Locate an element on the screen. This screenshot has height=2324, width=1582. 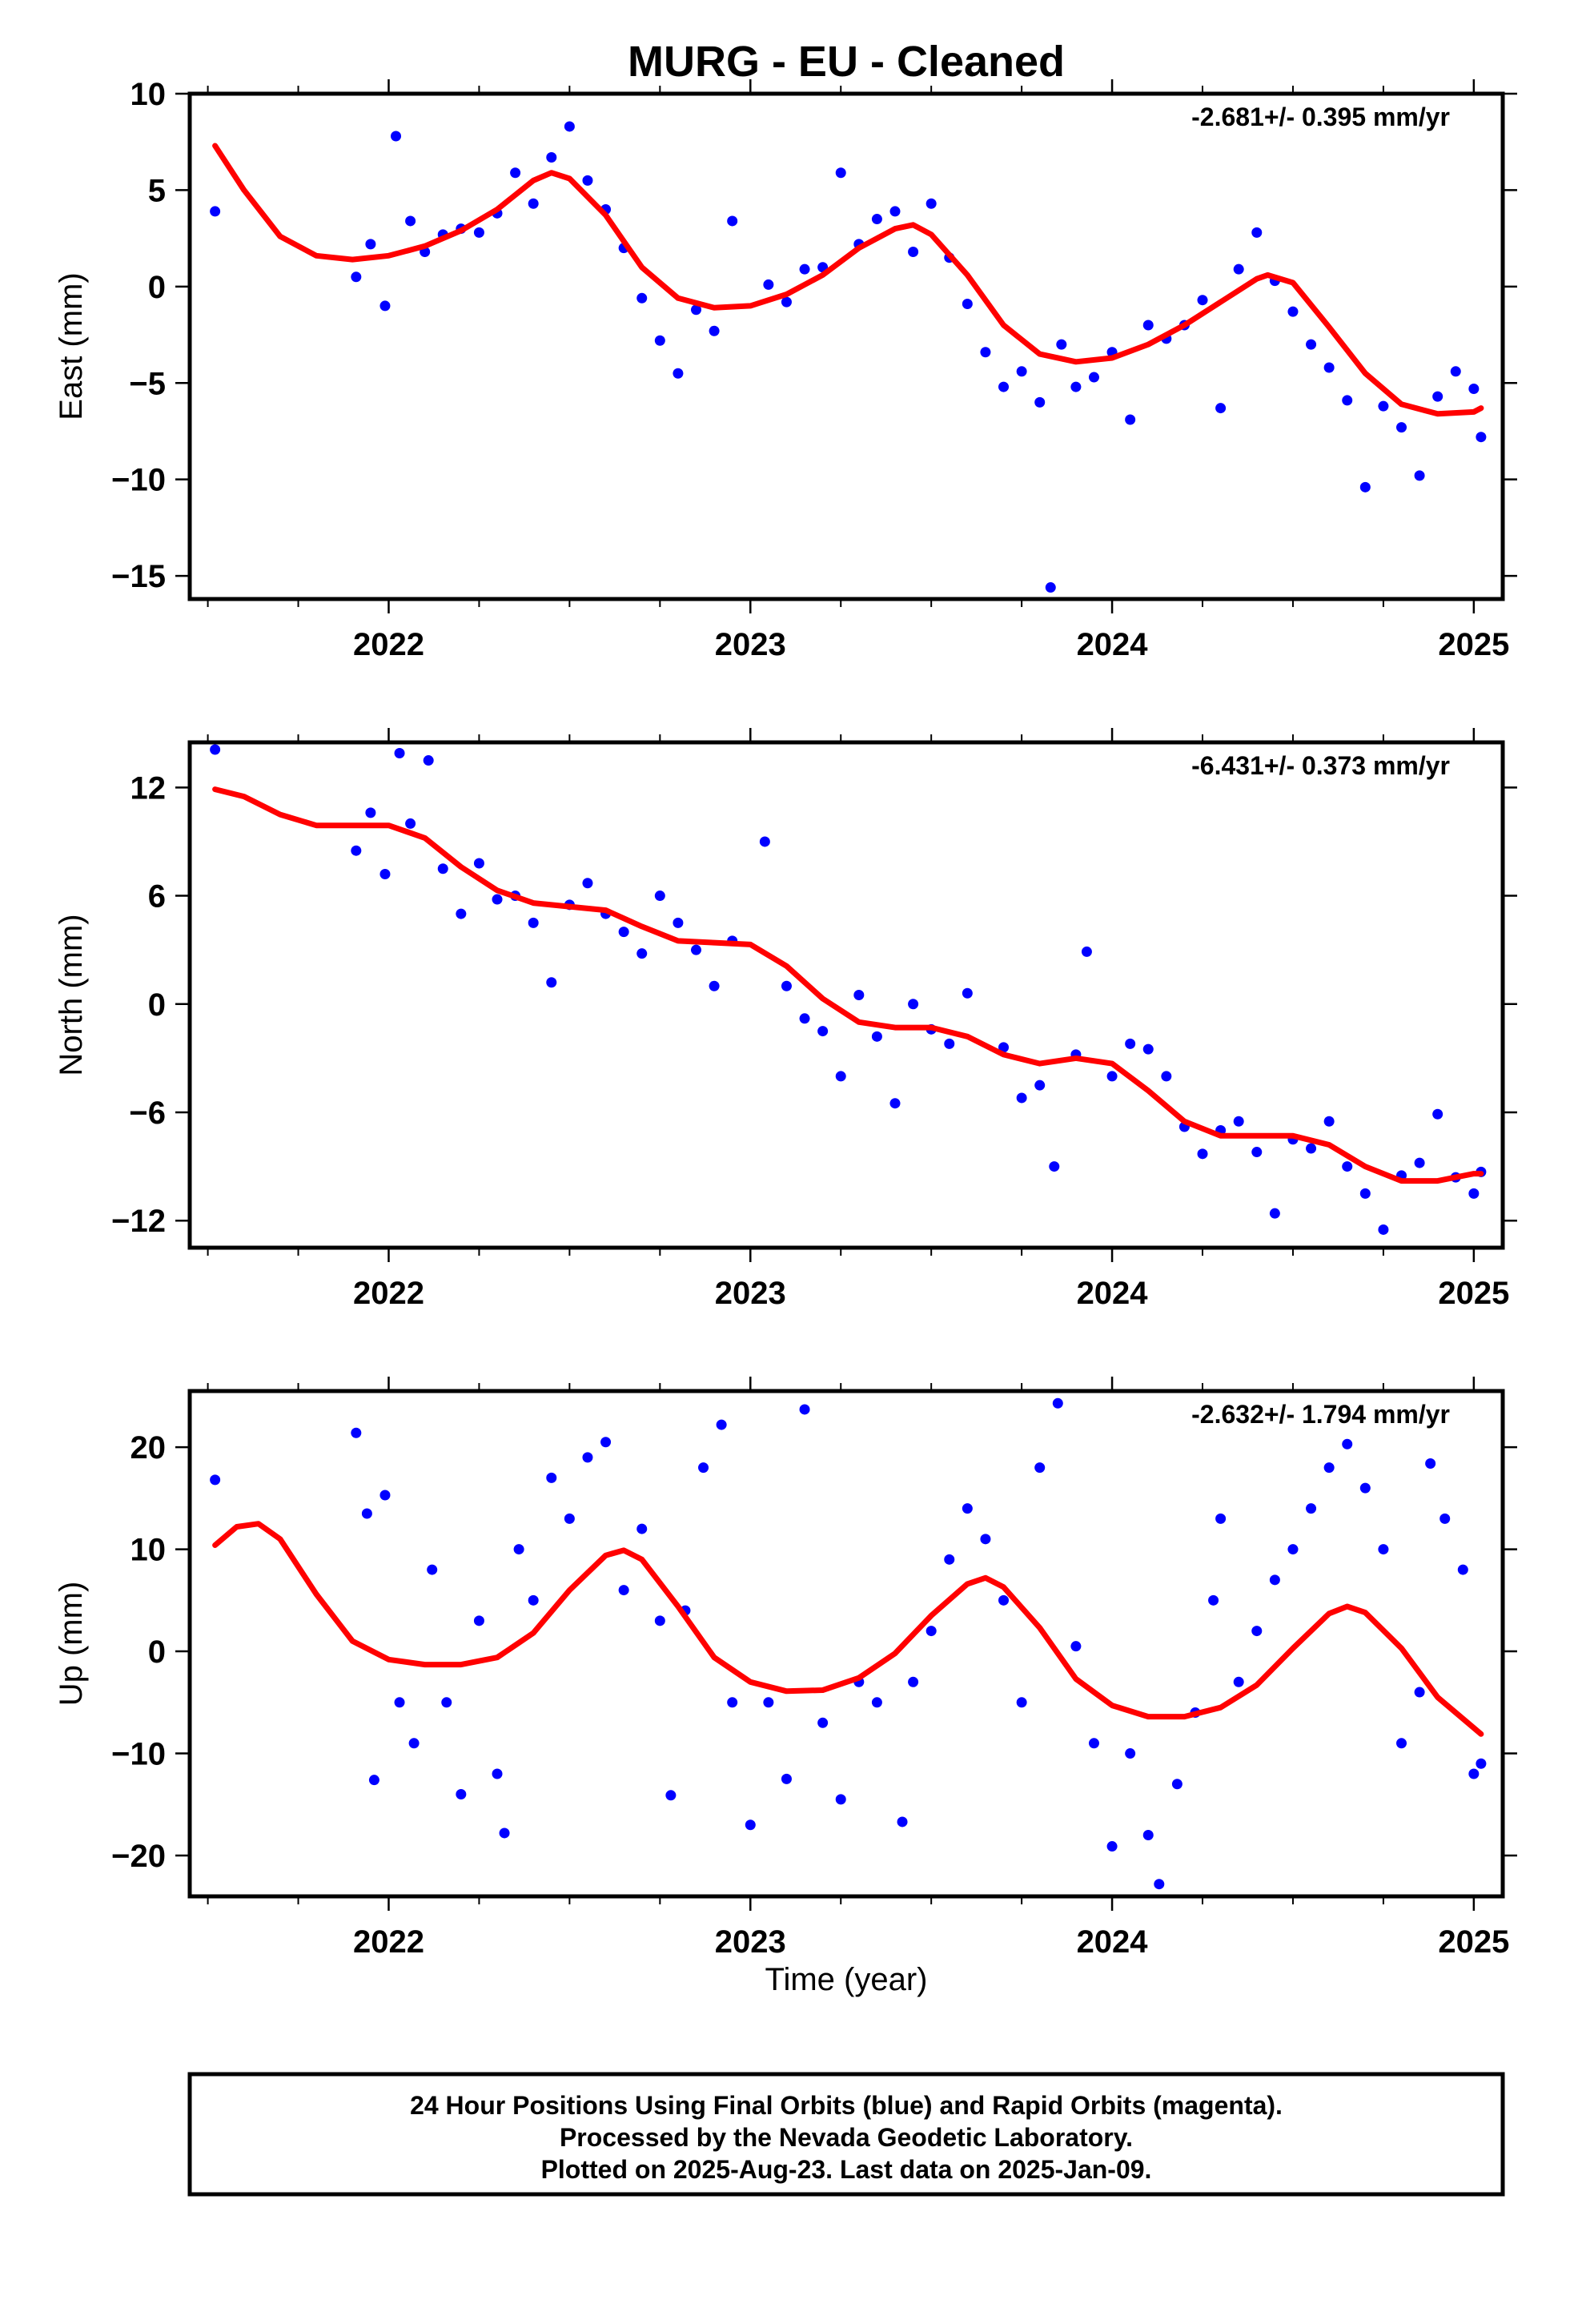
east-y-tick-label: 0 is located at coordinates (157, 287).